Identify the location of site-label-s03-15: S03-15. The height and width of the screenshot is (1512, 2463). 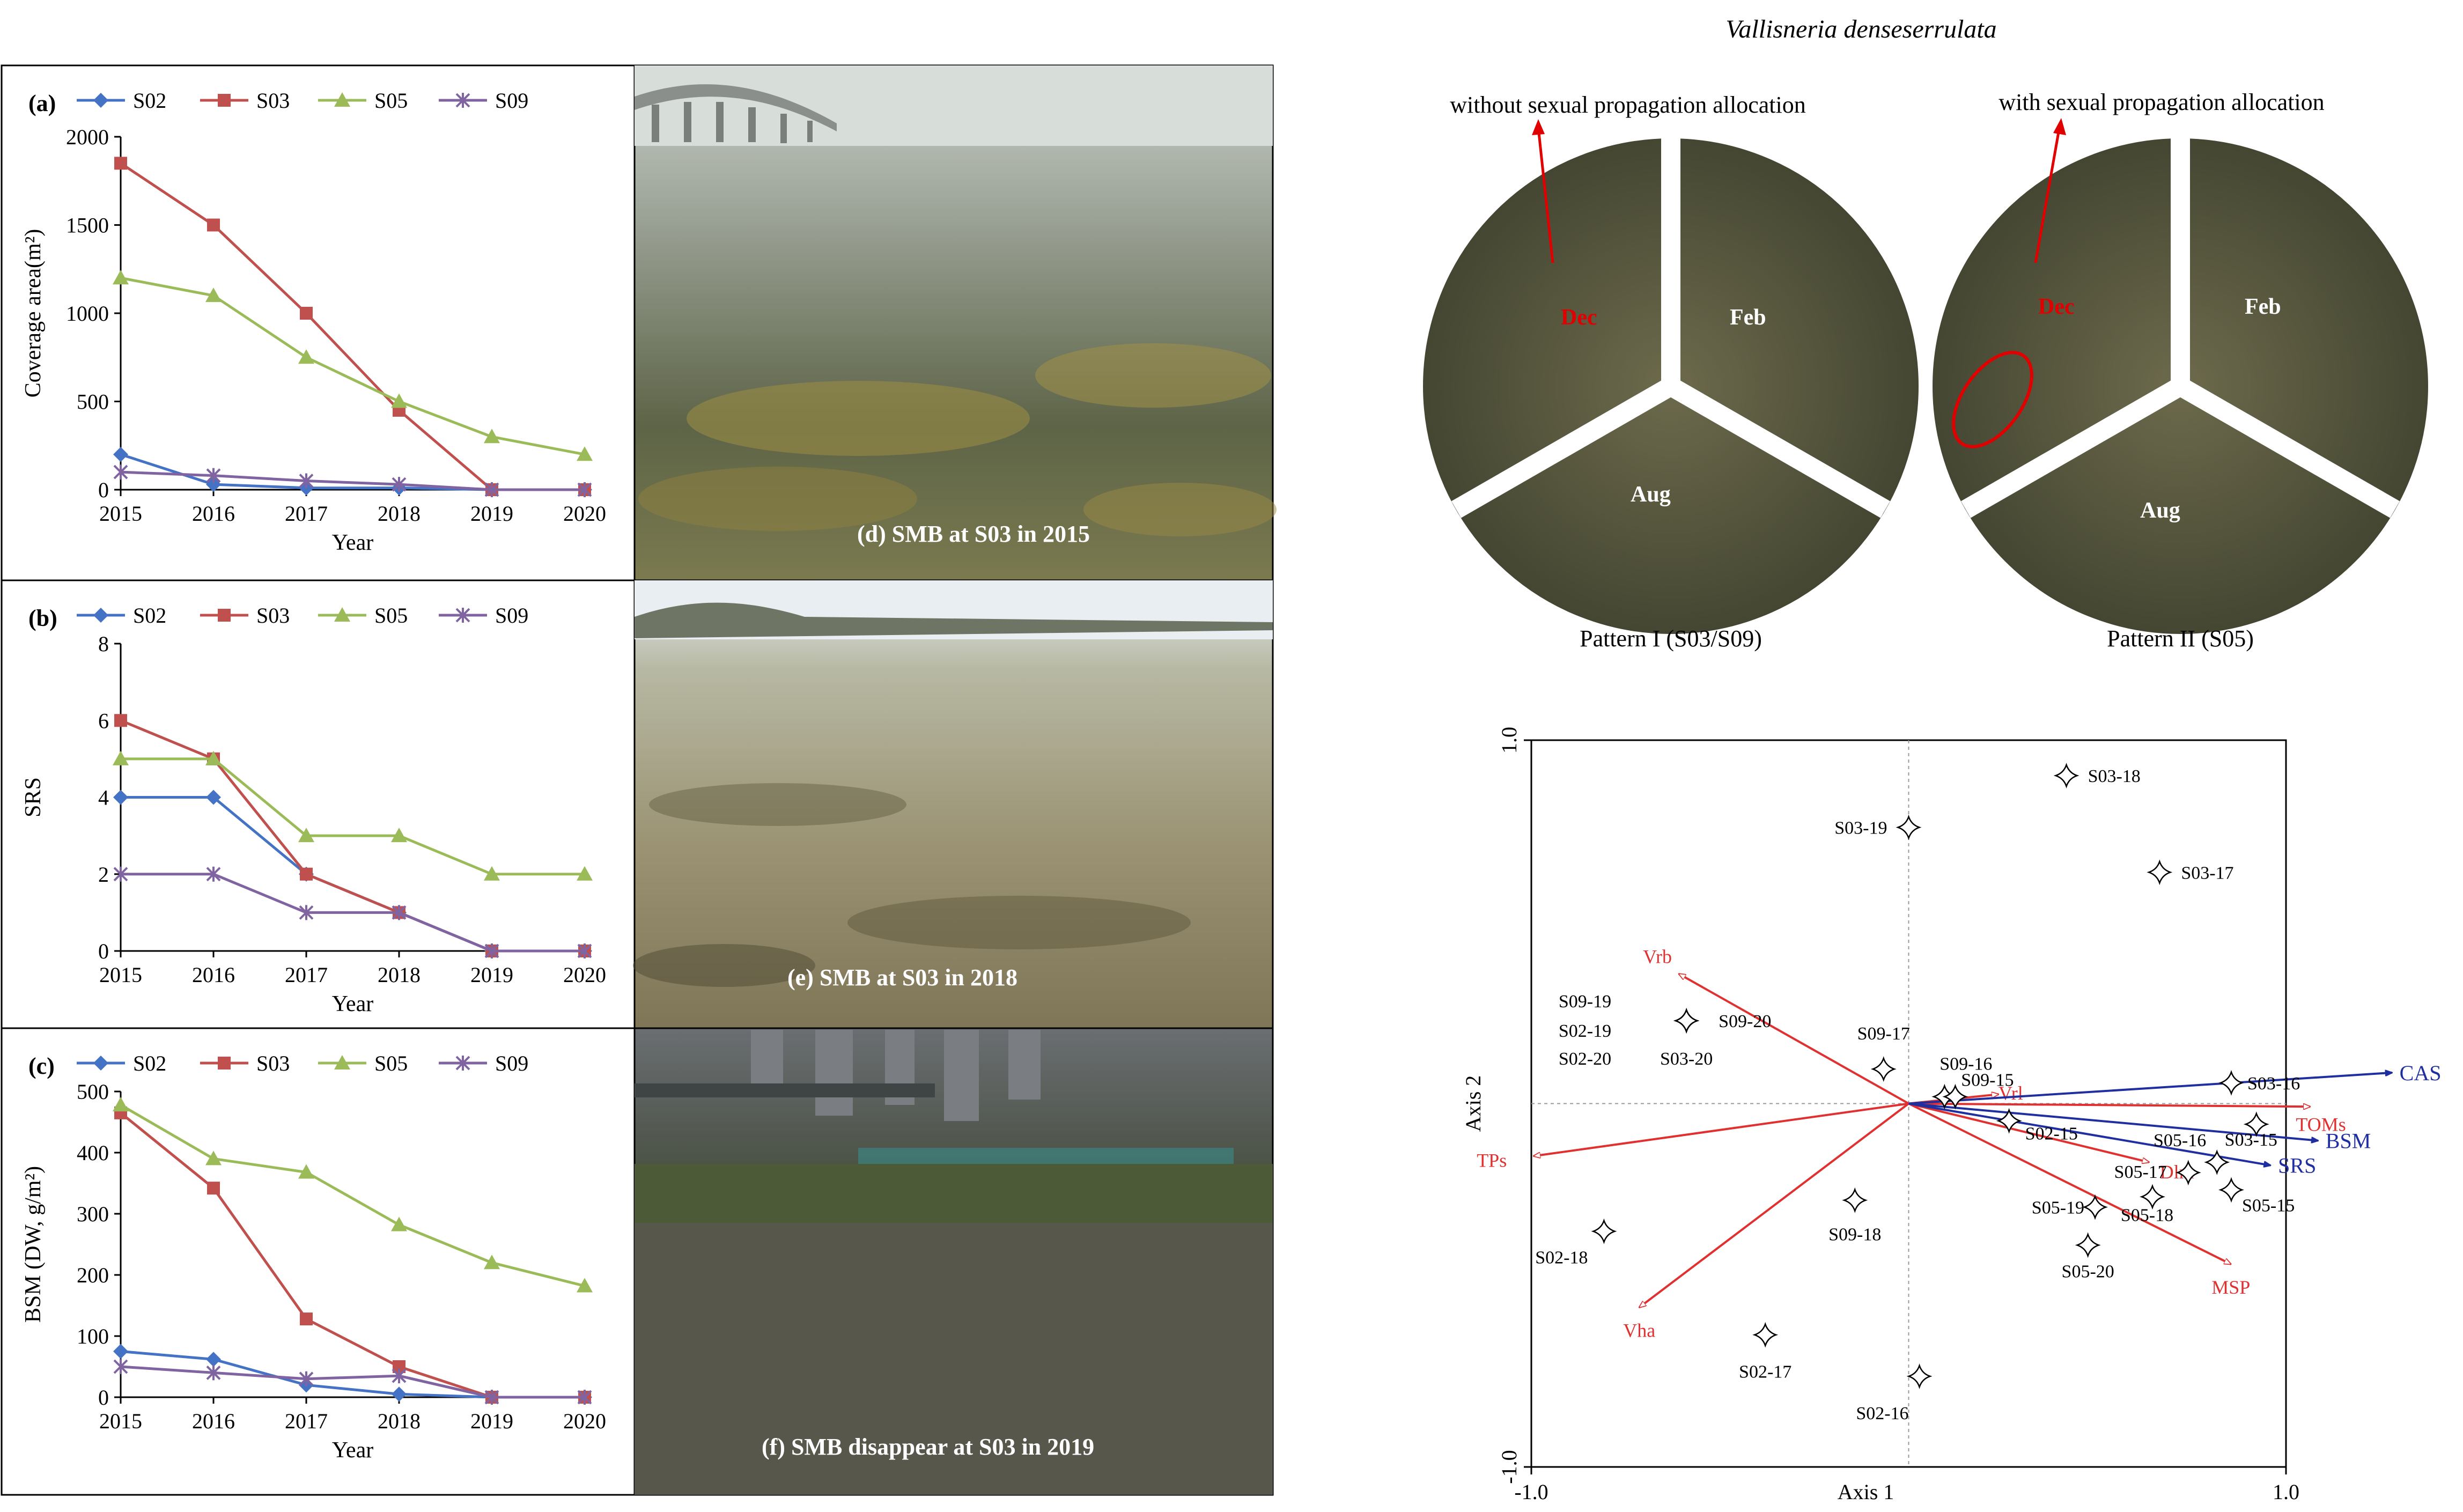
(2251, 1140).